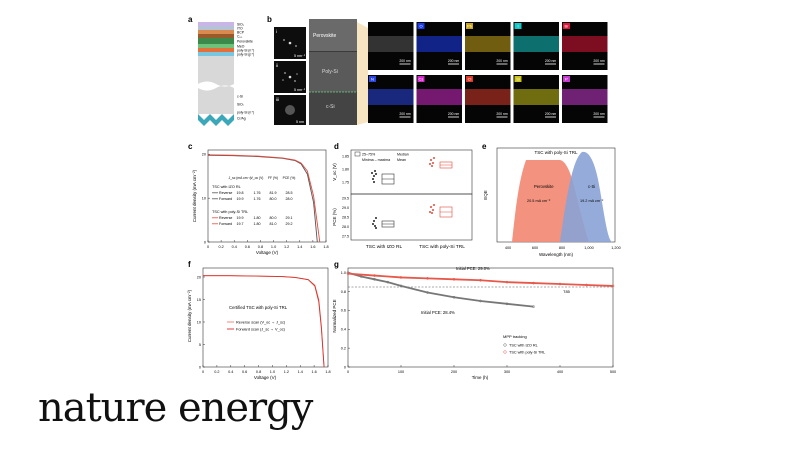 Image resolution: width=803 pixels, height=453 pixels. Describe the element at coordinates (267, 252) in the screenshot. I see `c-xlabel: Voltage (V)` at that location.